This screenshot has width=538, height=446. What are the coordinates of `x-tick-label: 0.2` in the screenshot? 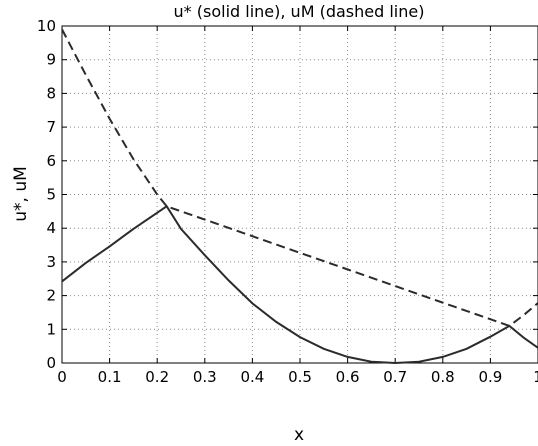 It's located at (157, 377).